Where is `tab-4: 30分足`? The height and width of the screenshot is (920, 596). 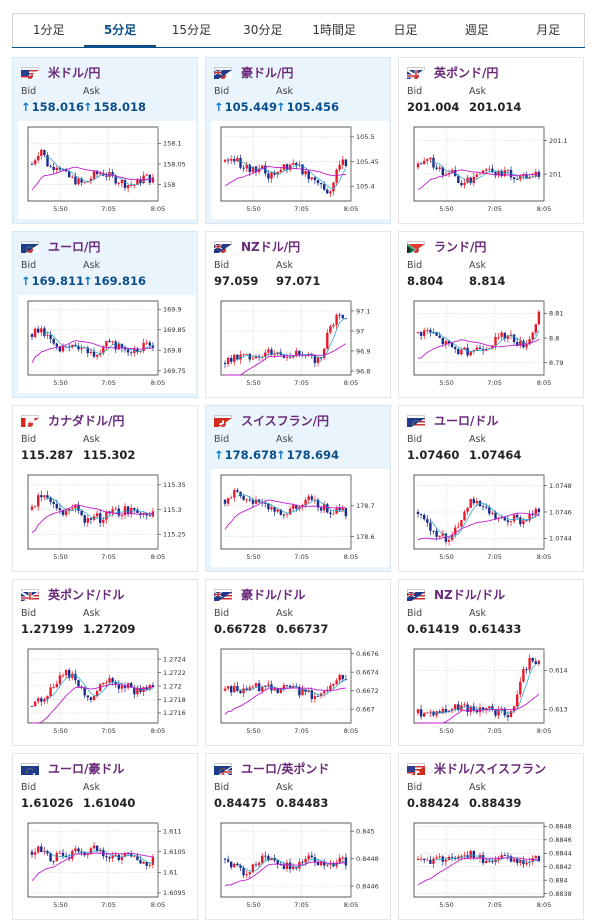 tab-4: 30分足 is located at coordinates (263, 30).